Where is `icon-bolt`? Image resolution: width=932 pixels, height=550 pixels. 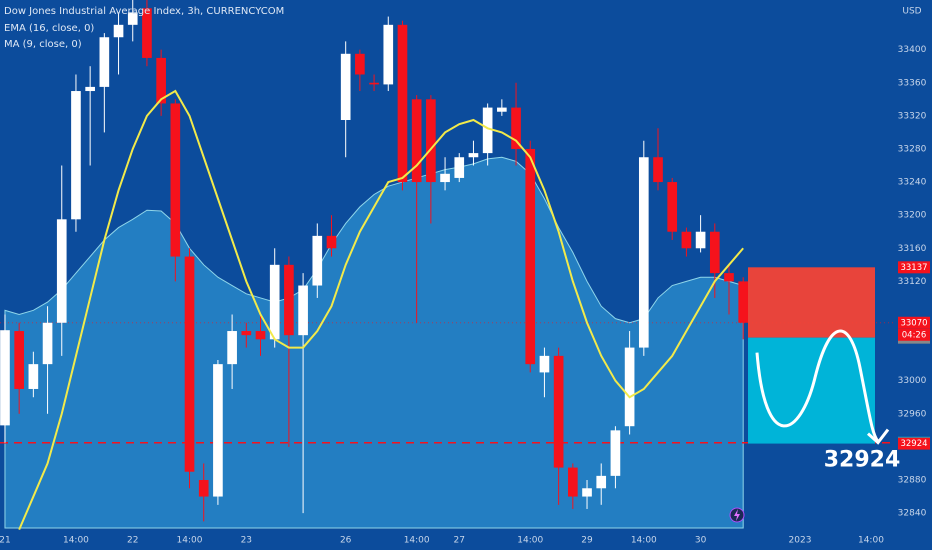
icon-bolt is located at coordinates (737, 515).